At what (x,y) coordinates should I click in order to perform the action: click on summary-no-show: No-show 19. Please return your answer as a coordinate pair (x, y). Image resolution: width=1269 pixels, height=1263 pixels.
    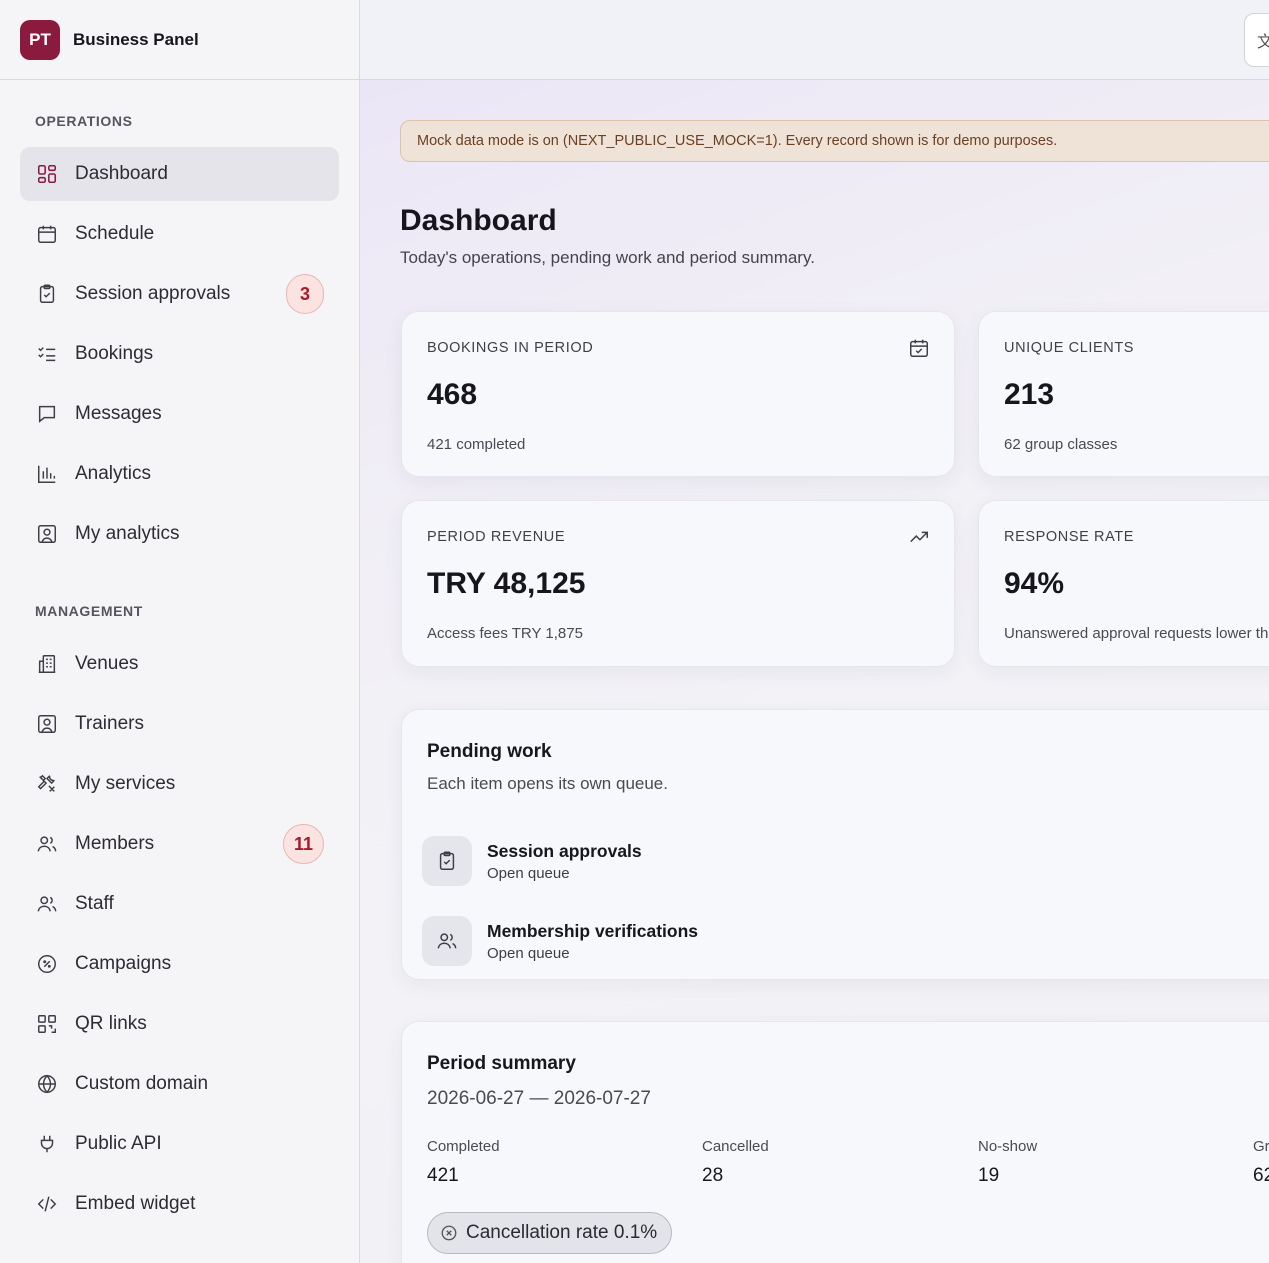
    Looking at the image, I should click on (1007, 1162).